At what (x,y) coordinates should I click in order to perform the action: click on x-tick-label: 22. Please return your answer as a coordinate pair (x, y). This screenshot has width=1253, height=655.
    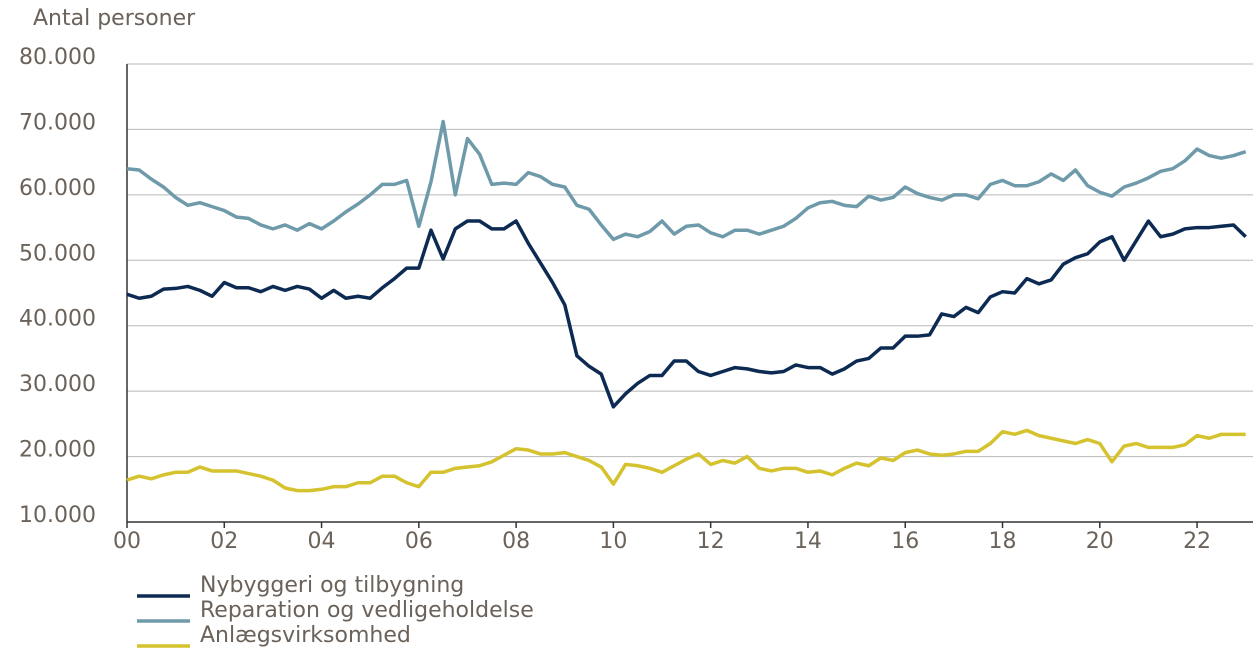
    Looking at the image, I should click on (1197, 541).